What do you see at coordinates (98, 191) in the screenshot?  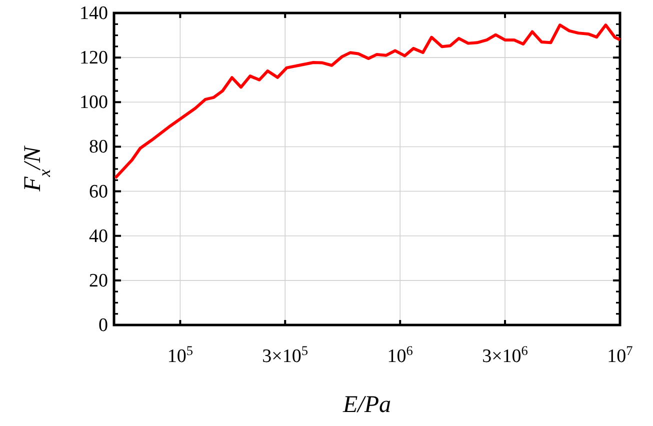 I see `y-tick-label: 60` at bounding box center [98, 191].